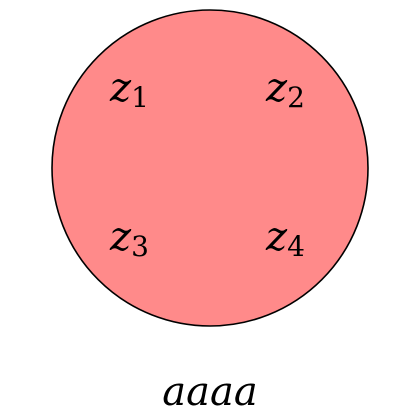 Image resolution: width=420 pixels, height=420 pixels. Describe the element at coordinates (129, 89) in the screenshot. I see `label-z1: z1` at that location.